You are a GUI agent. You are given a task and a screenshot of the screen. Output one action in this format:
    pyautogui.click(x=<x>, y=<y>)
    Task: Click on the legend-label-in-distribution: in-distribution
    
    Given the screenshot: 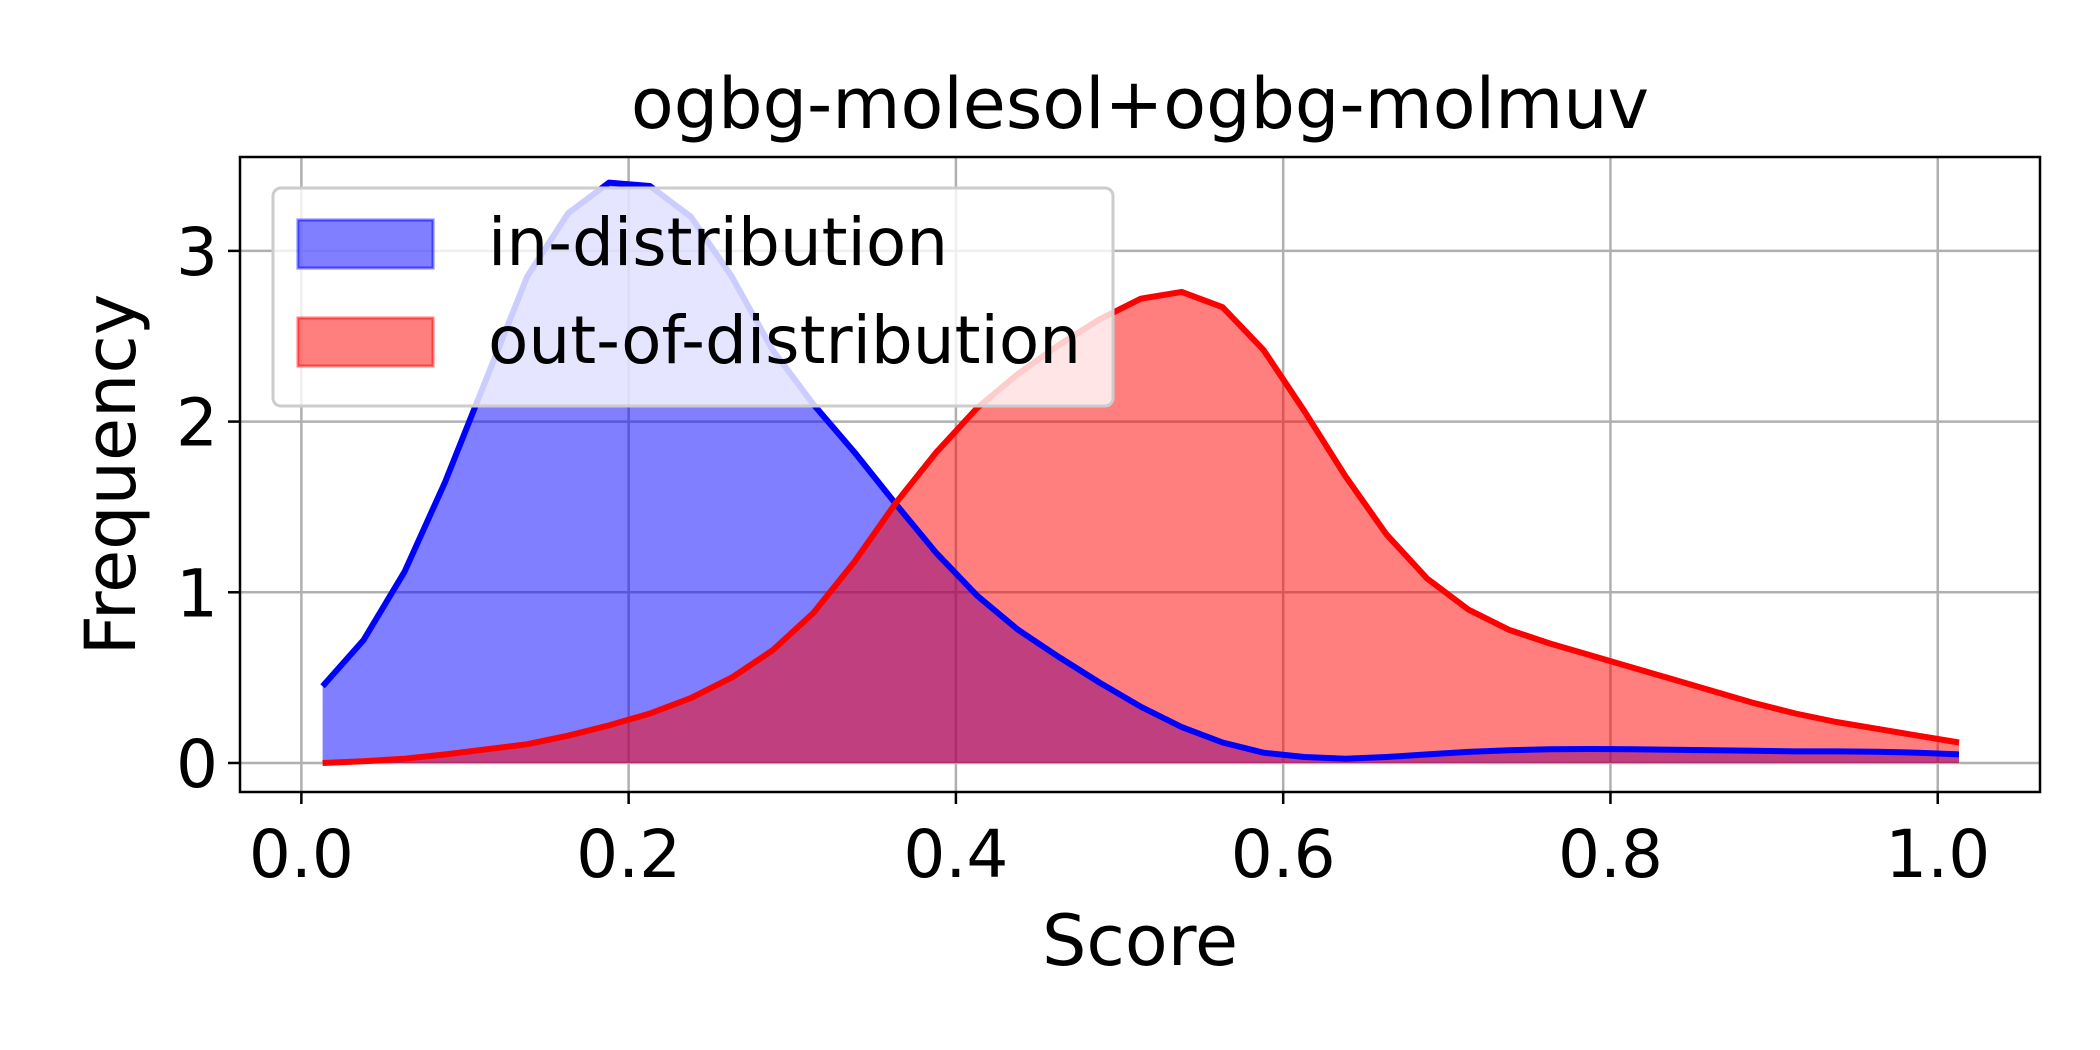 What is the action you would take?
    pyautogui.click(x=718, y=242)
    